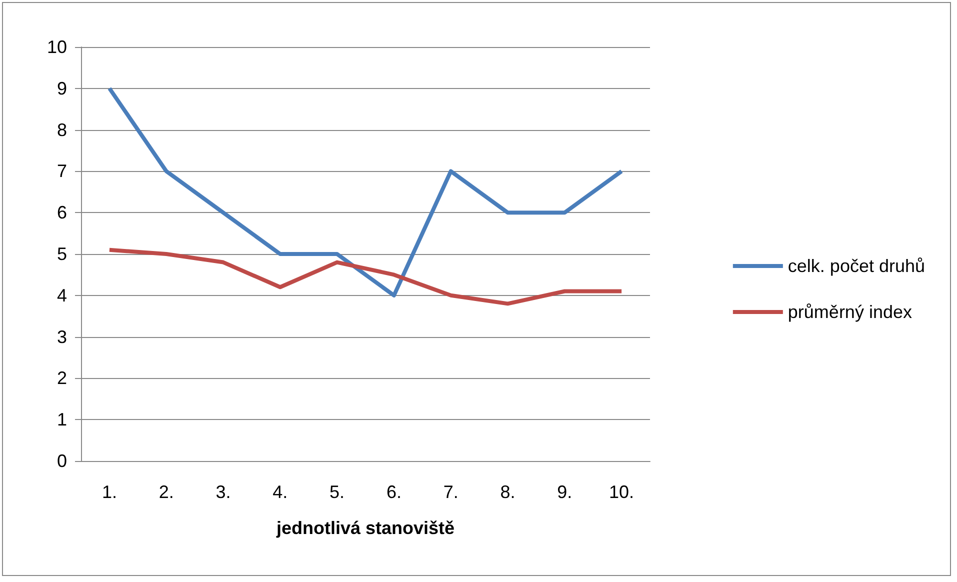 This screenshot has height=582, width=957. Describe the element at coordinates (61, 254) in the screenshot. I see `y-tick-label: 5` at that location.